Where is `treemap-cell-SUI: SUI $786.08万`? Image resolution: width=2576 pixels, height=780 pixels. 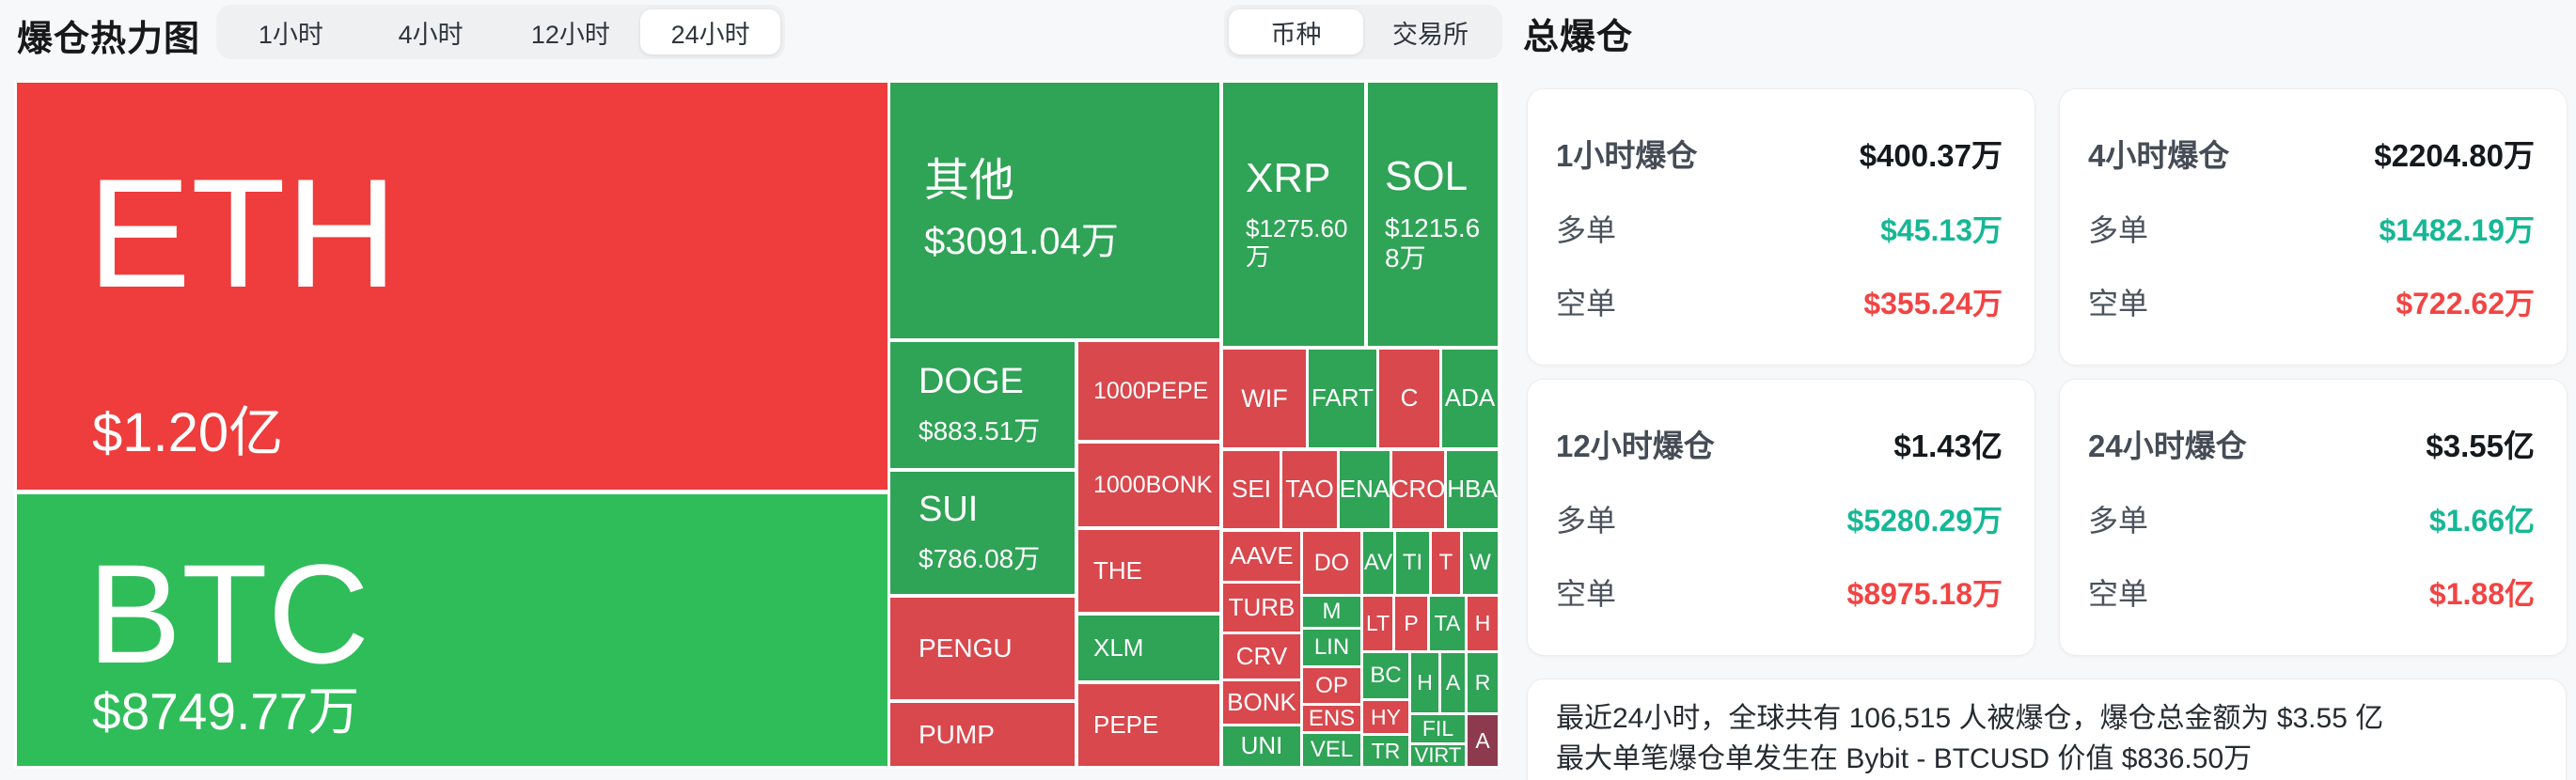
treemap-cell-SUI: SUI $786.08万 is located at coordinates (983, 533).